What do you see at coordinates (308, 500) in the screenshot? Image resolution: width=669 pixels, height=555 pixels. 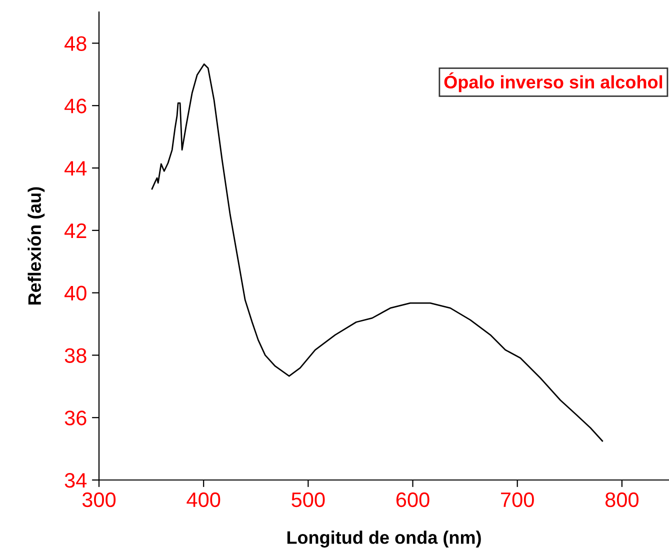 I see `x-tick-label: 500` at bounding box center [308, 500].